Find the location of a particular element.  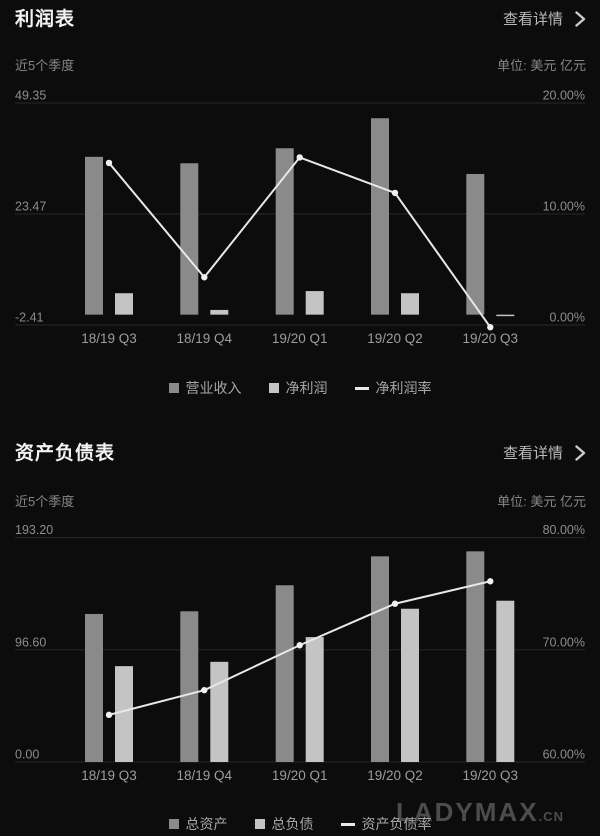

legend-item: 净利润 is located at coordinates (298, 388).